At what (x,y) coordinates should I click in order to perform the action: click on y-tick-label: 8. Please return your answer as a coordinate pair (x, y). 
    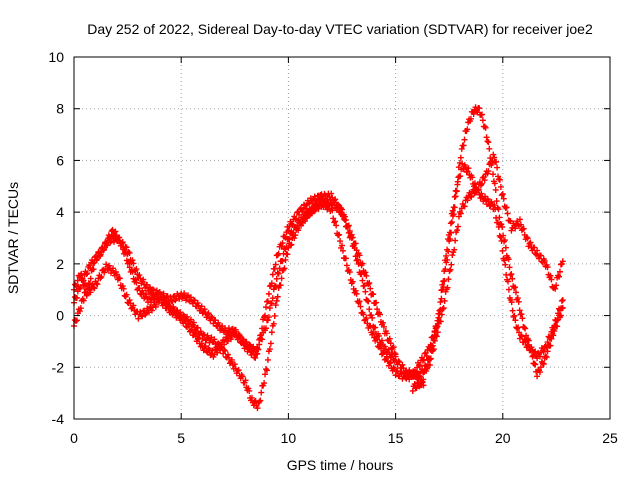
    Looking at the image, I should click on (60, 109).